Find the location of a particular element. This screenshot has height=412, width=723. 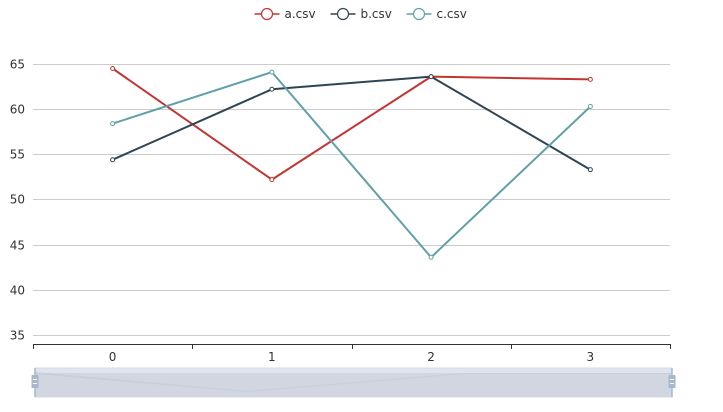

zoom-selected-range is located at coordinates (353, 385).